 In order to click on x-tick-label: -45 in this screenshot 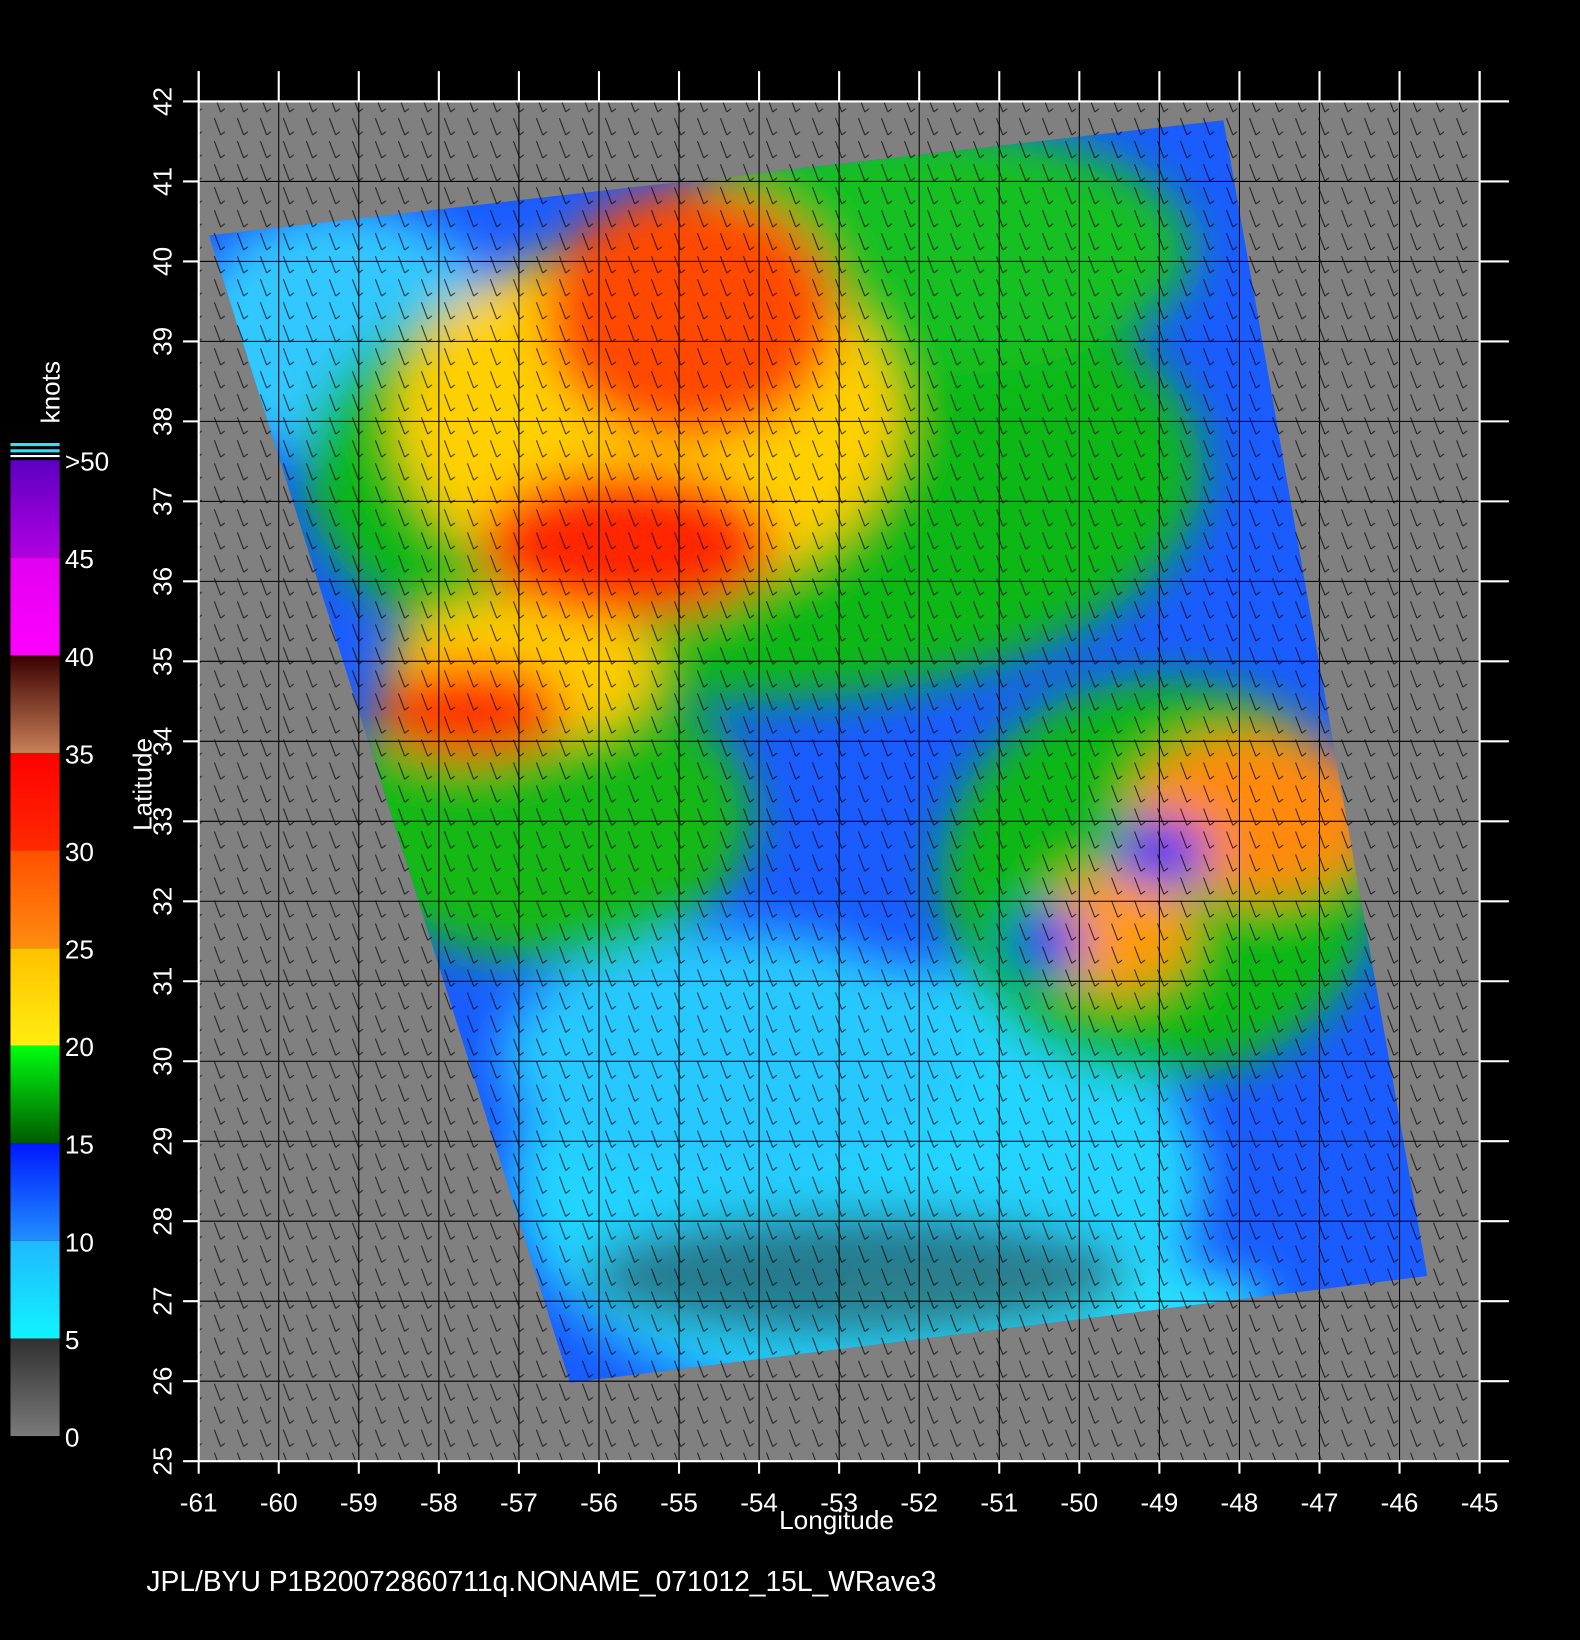, I will do `click(1480, 1502)`.